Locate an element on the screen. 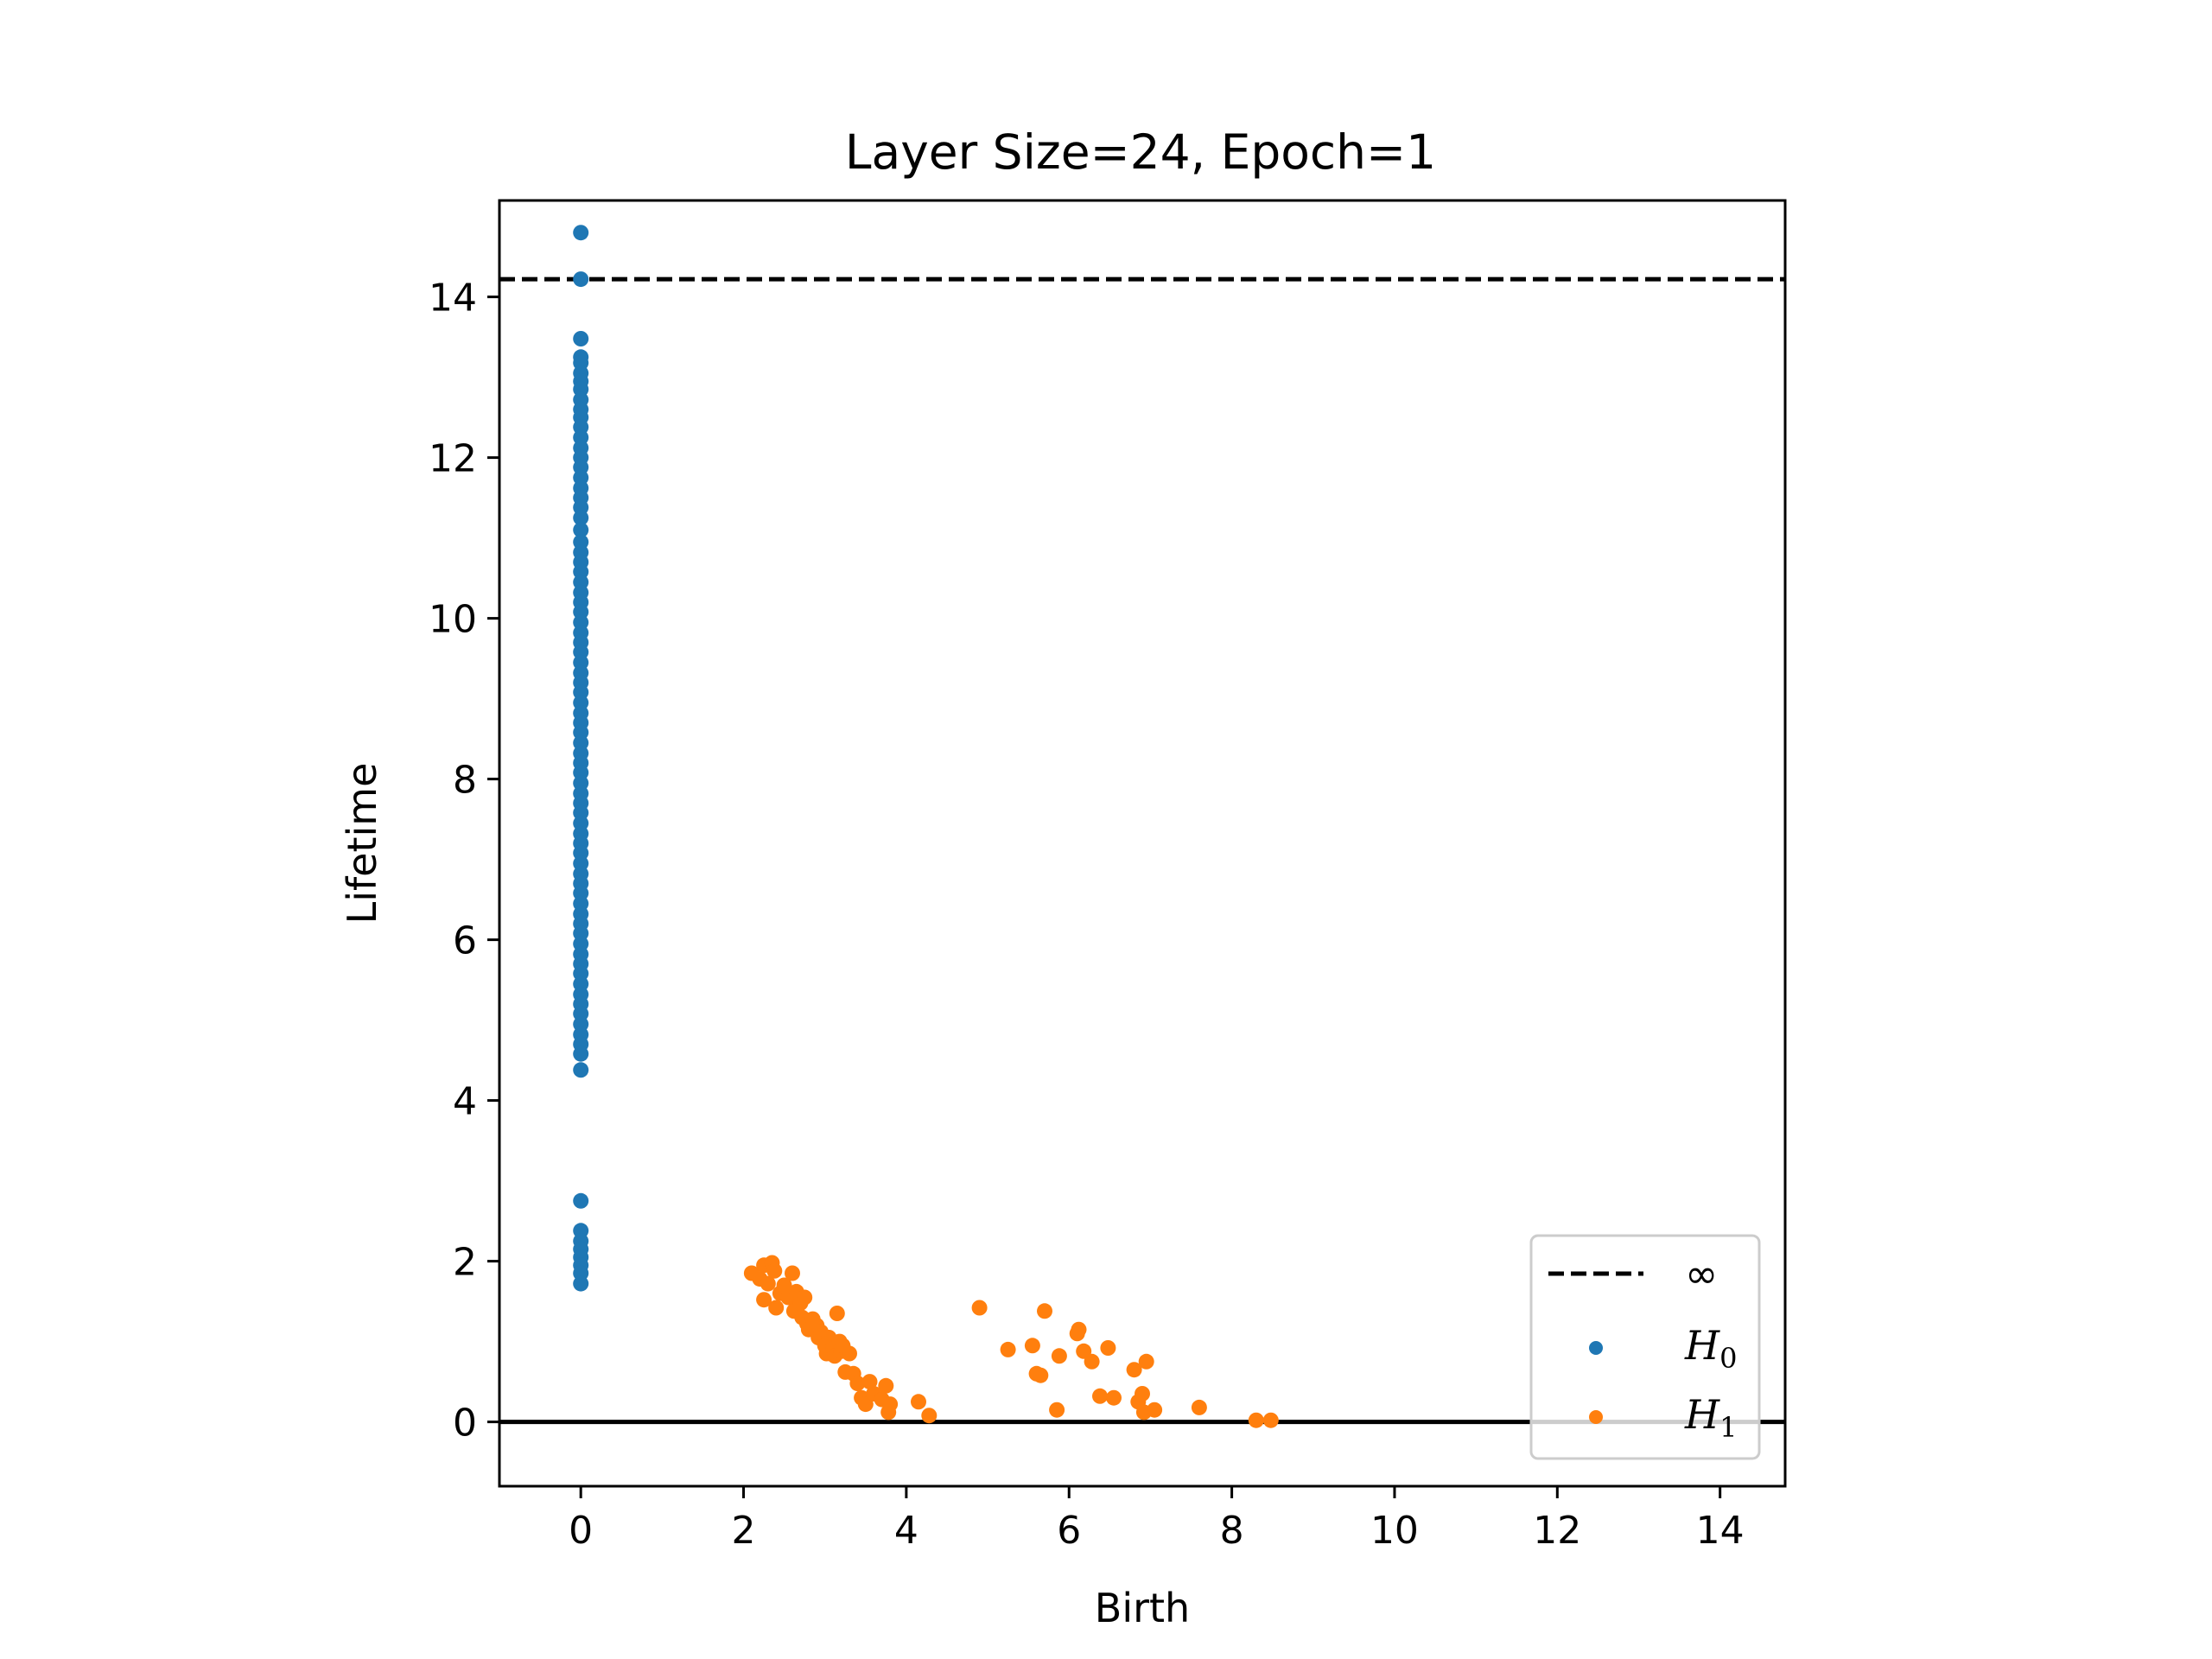 The height and width of the screenshot is (1659, 2212). y-axis-ticks: 0 2 4 6 8 10 12 14 is located at coordinates (464, 861).